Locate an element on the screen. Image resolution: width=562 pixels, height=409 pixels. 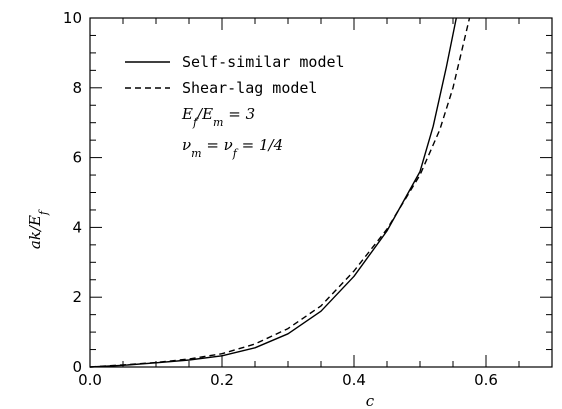
x-tick-label: 0.6 is located at coordinates (486, 380).